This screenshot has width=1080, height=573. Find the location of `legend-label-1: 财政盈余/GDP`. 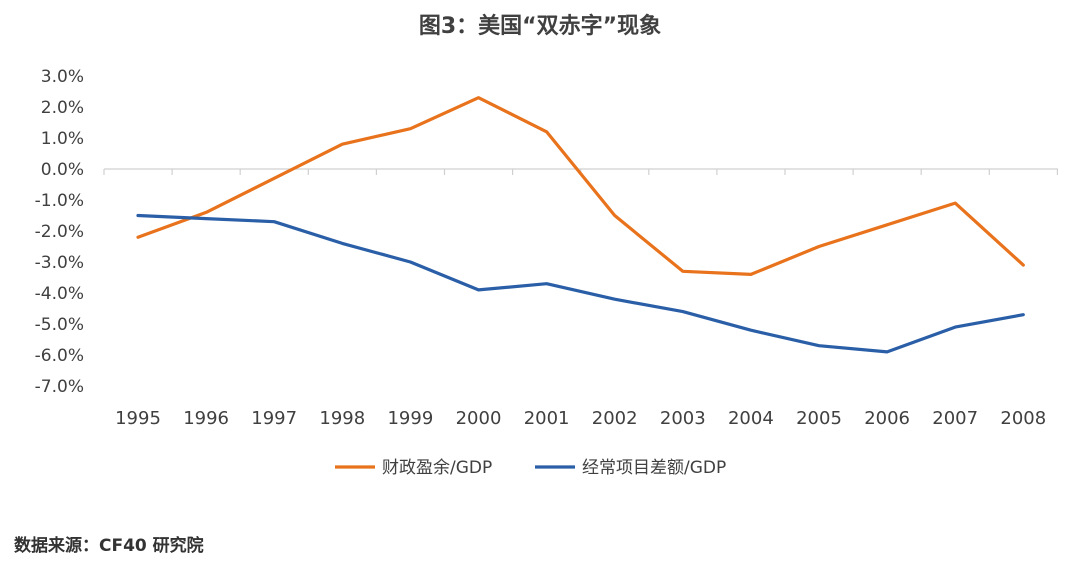

legend-label-1: 财政盈余/GDP is located at coordinates (437, 468).